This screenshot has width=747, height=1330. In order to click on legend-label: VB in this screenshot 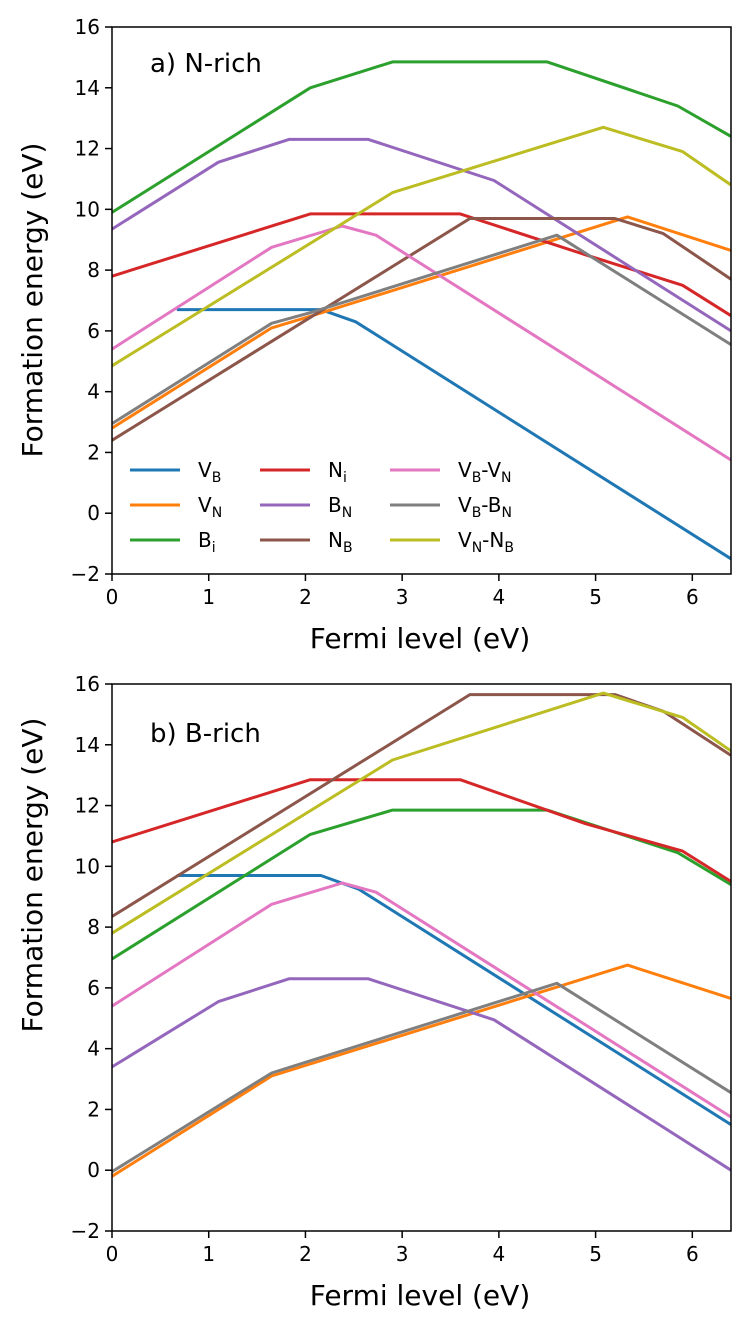, I will do `click(209, 472)`.